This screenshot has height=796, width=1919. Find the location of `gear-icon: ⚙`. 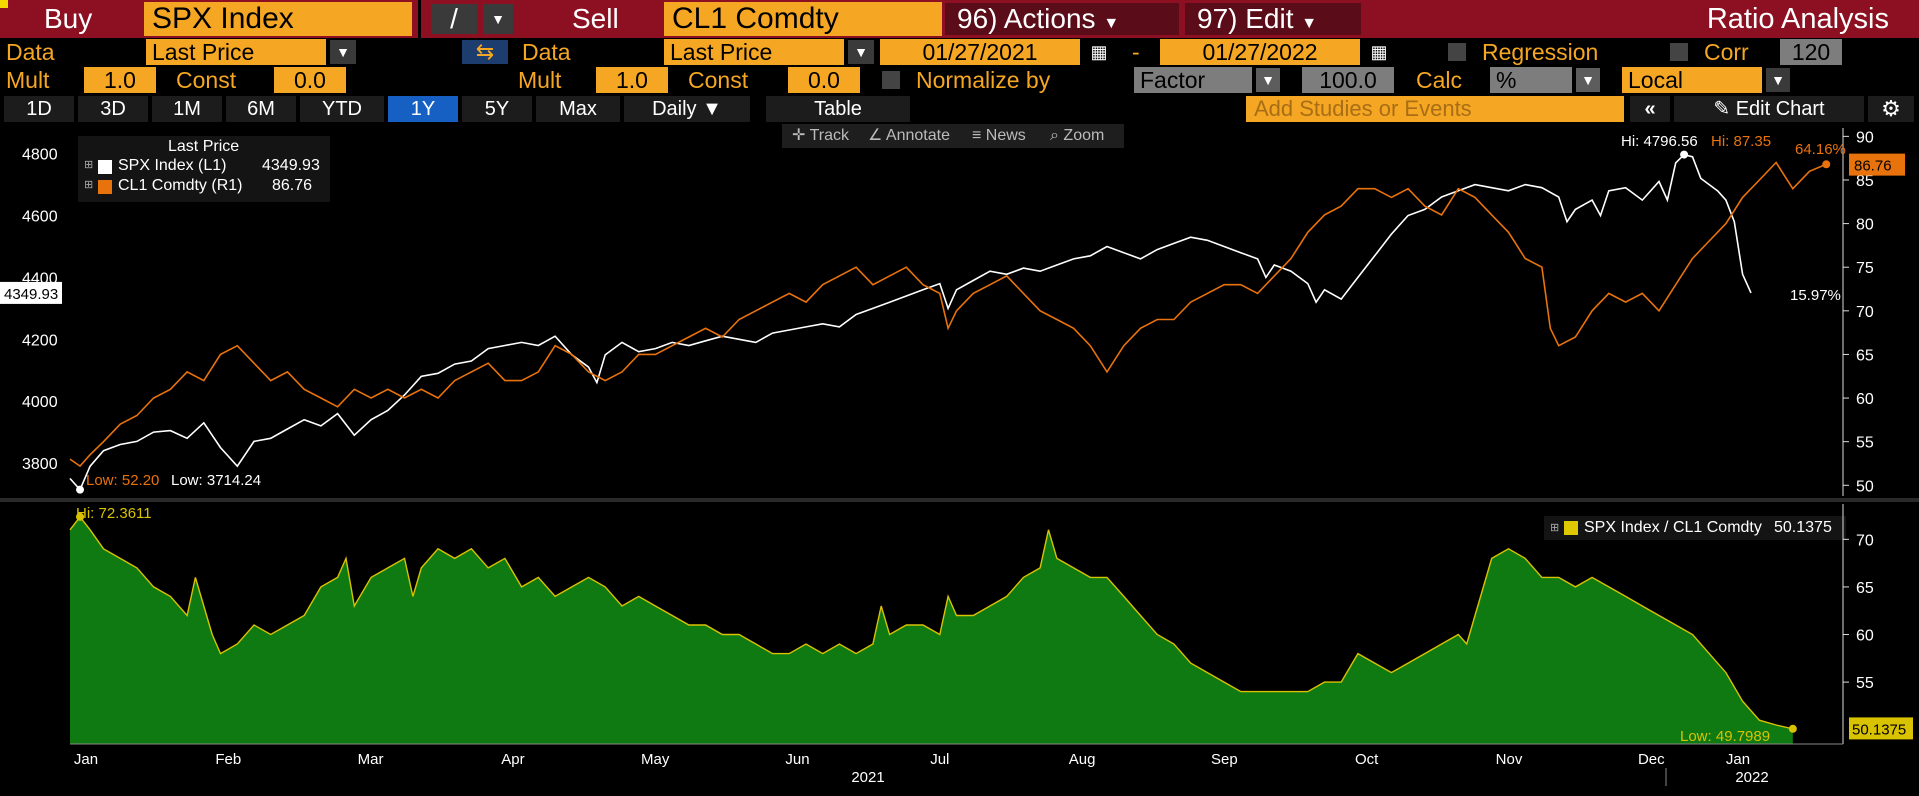

gear-icon: ⚙ is located at coordinates (1891, 109).